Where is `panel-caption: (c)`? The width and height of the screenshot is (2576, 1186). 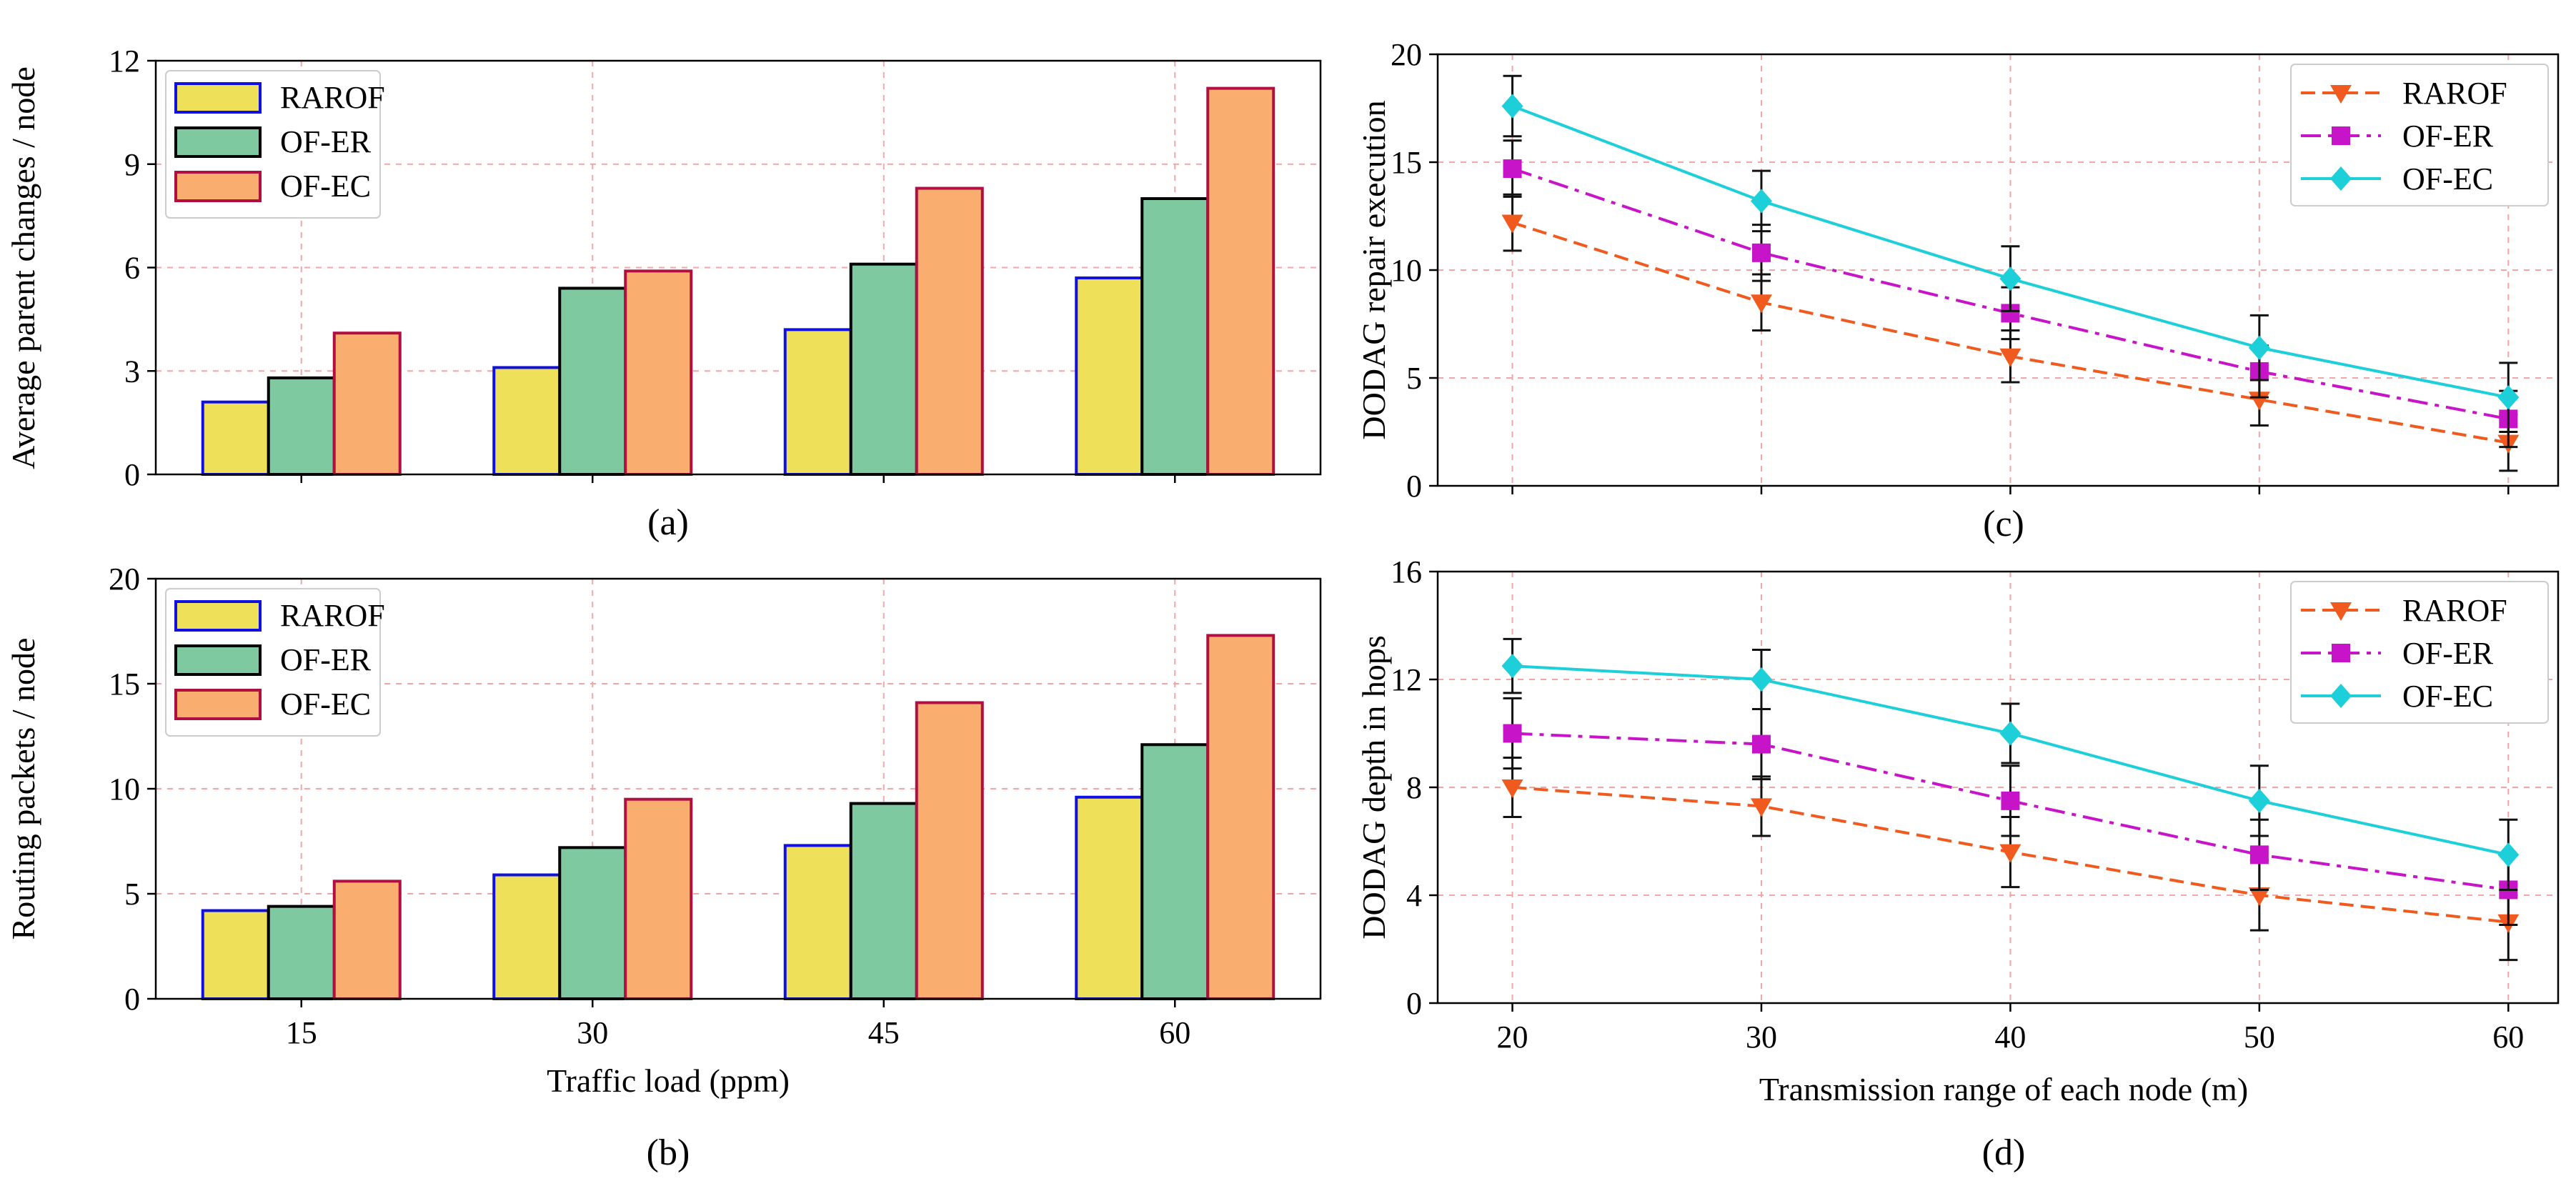 panel-caption: (c) is located at coordinates (2003, 524).